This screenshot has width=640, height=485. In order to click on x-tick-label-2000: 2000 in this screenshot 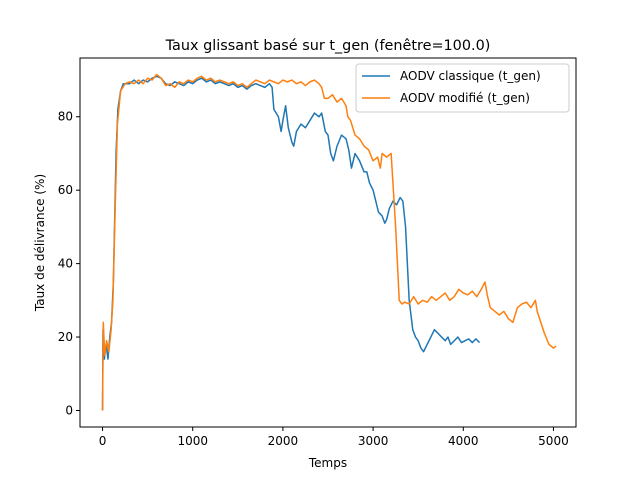, I will do `click(283, 441)`.